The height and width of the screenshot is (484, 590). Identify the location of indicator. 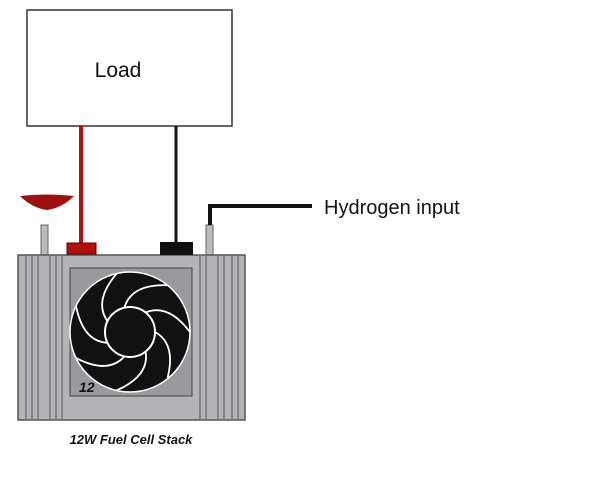
(47, 202).